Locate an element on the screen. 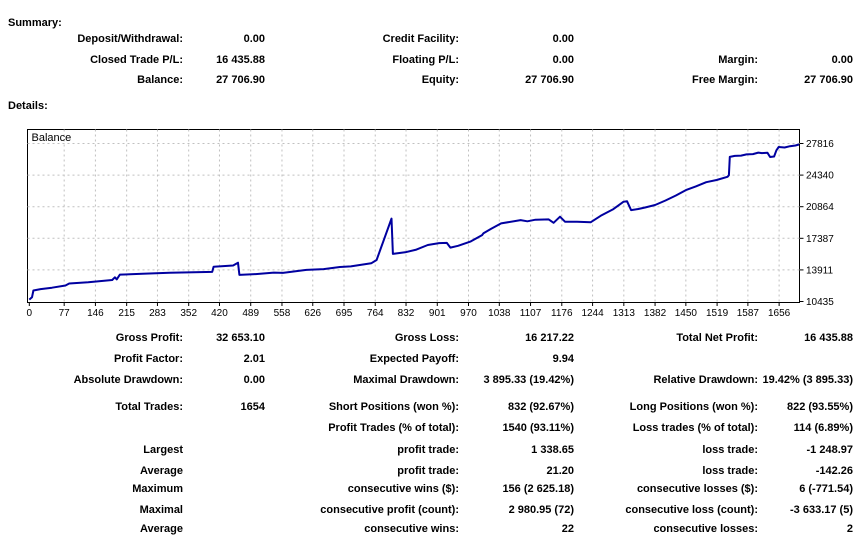 The height and width of the screenshot is (539, 859). stat-label: Loss trades (% of total): is located at coordinates (695, 427).